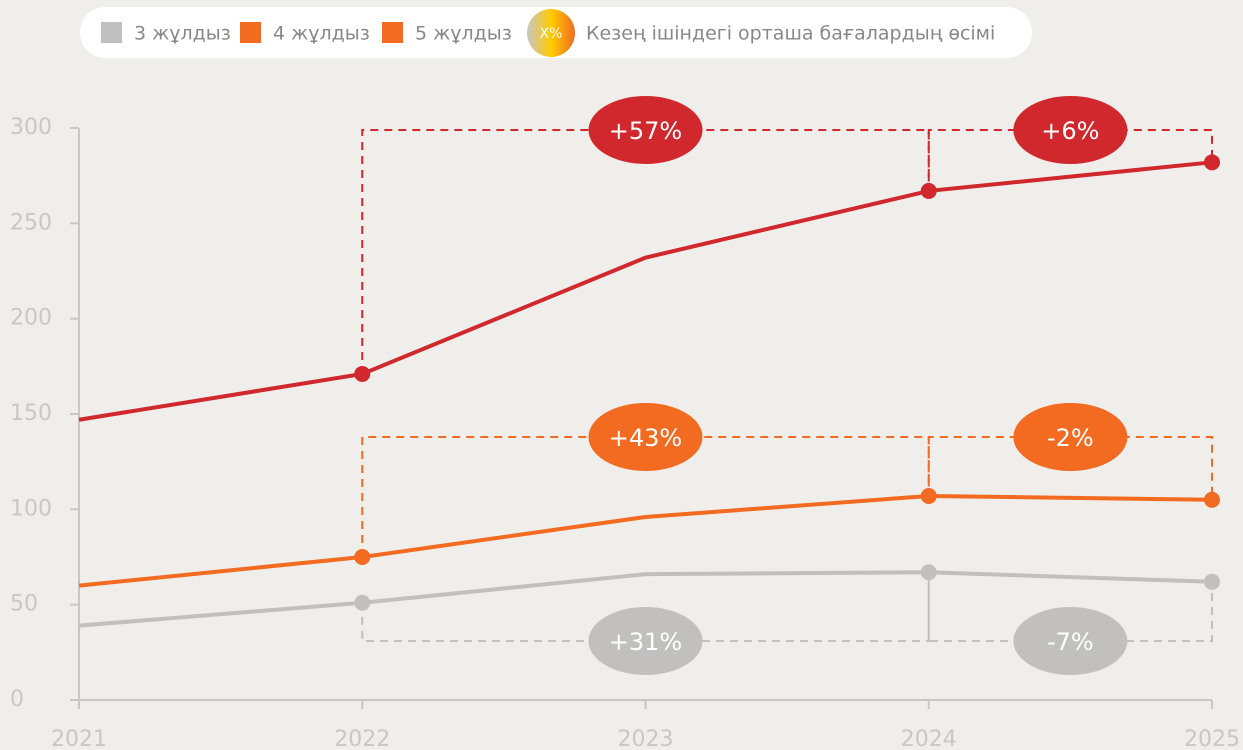 Image resolution: width=1243 pixels, height=750 pixels. What do you see at coordinates (31, 127) in the screenshot?
I see `y-tick-label: 300` at bounding box center [31, 127].